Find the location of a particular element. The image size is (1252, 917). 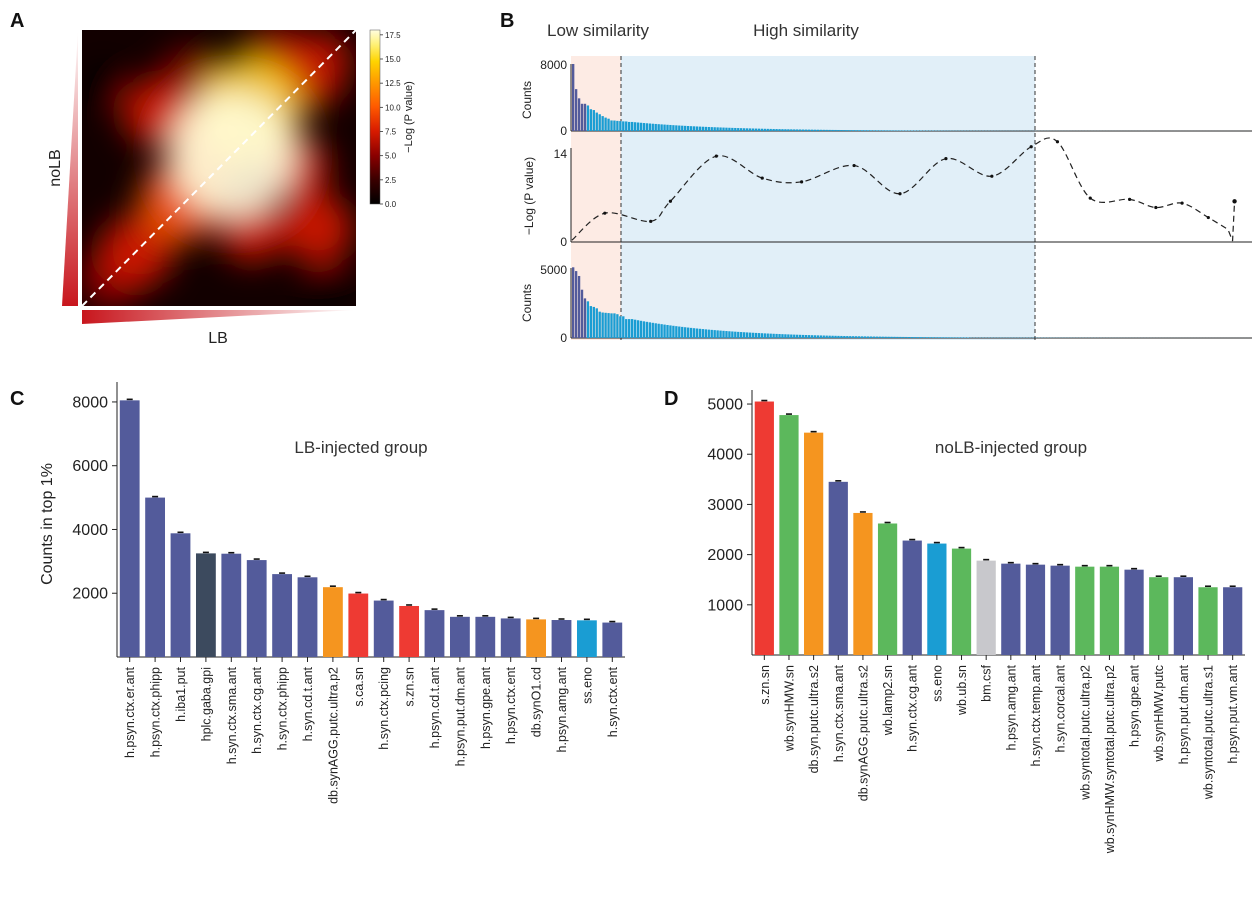

colorbar-tick-label: 15.0 is located at coordinates (393, 59).